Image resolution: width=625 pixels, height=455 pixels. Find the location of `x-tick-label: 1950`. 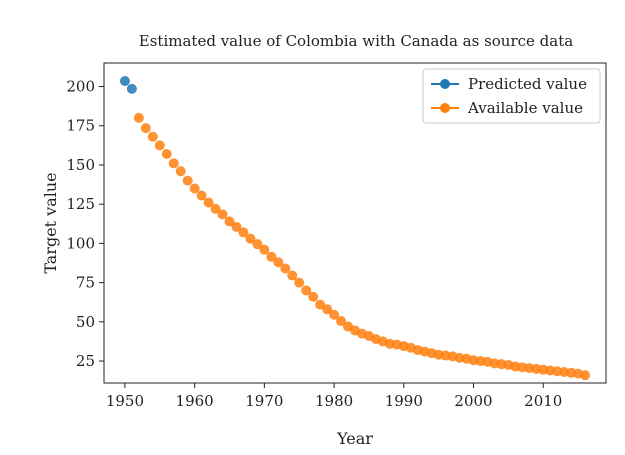

x-tick-label: 1950 is located at coordinates (125, 401).